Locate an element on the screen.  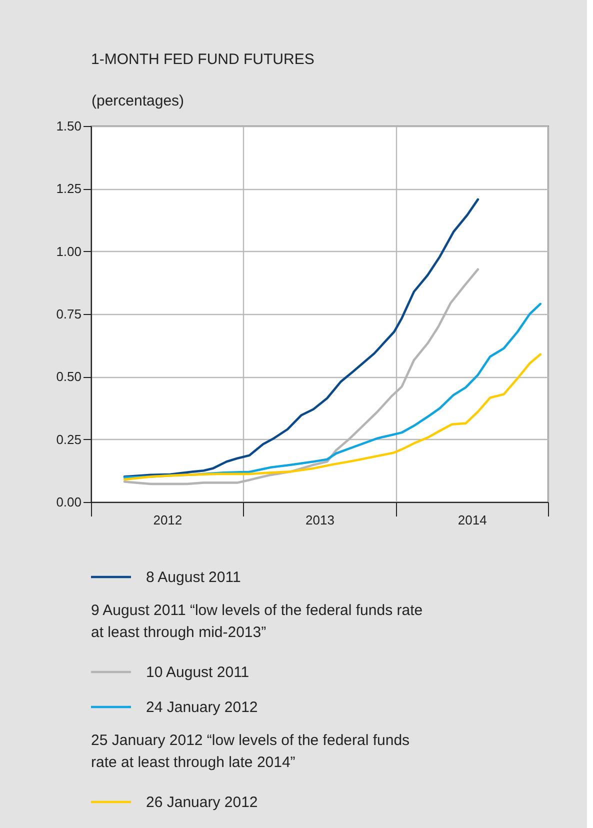
y-tick-label: 0.25 is located at coordinates (69, 439).